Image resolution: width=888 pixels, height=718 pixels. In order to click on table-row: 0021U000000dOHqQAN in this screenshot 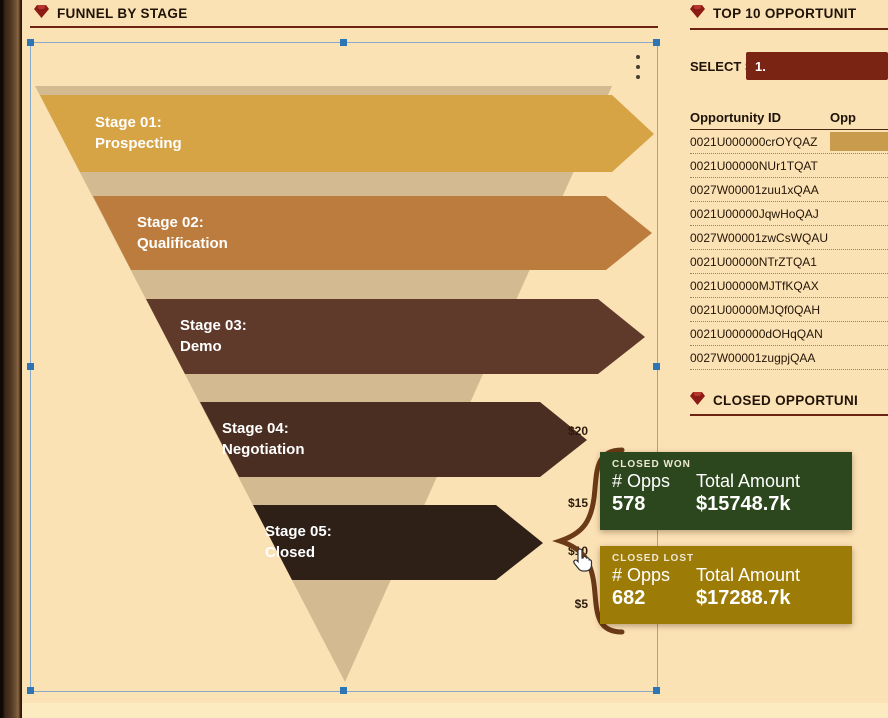, I will do `click(789, 334)`.